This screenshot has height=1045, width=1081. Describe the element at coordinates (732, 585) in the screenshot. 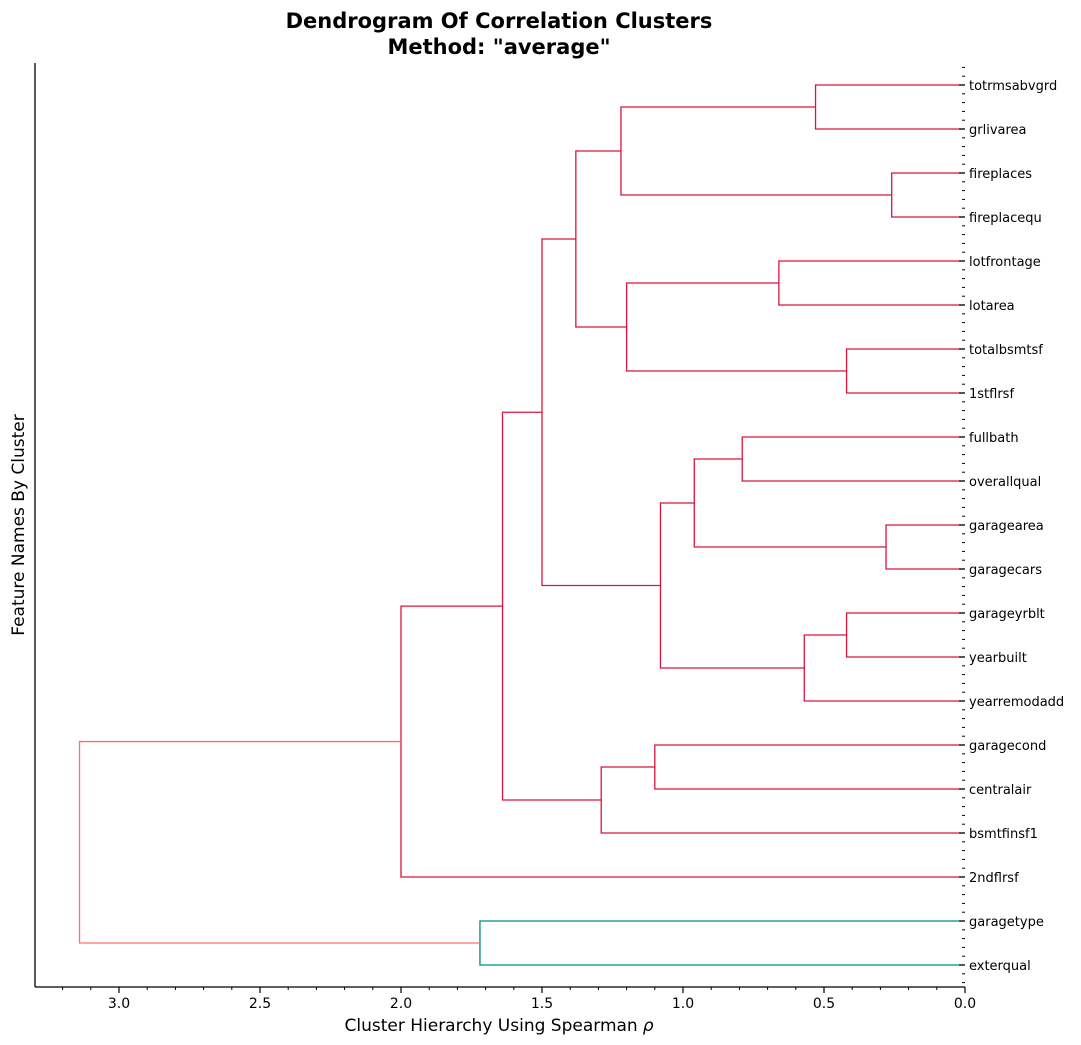

I see `link-M` at that location.